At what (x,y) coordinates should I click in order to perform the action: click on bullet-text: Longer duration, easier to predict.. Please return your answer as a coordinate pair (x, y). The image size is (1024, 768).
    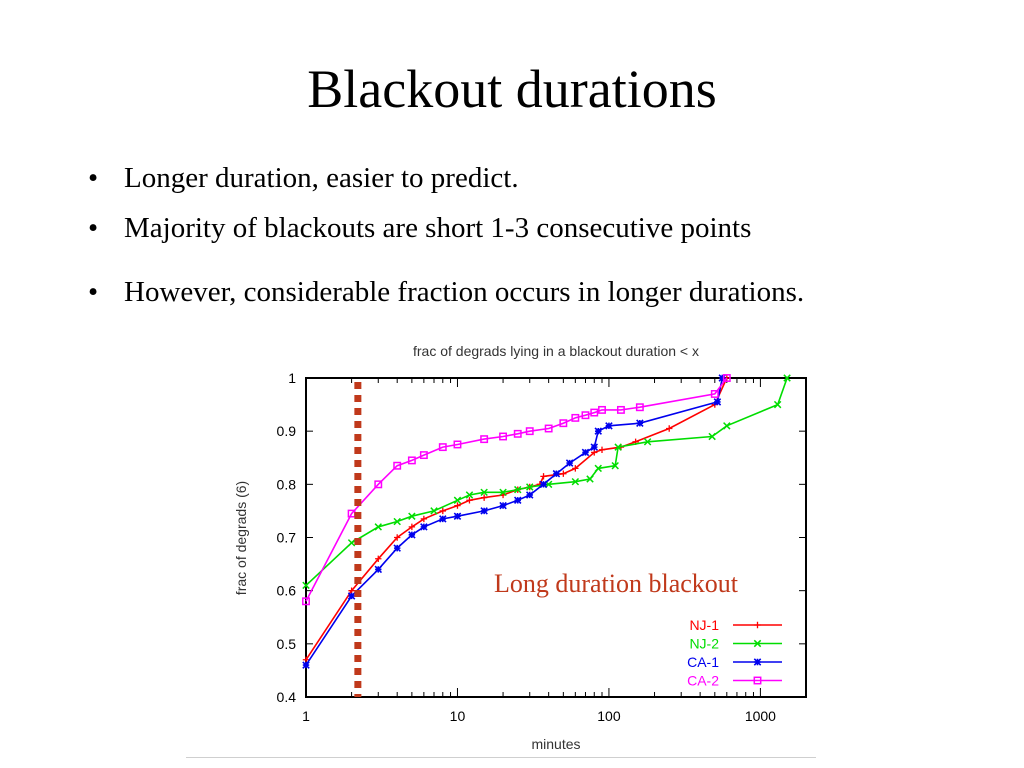
    Looking at the image, I should click on (321, 178).